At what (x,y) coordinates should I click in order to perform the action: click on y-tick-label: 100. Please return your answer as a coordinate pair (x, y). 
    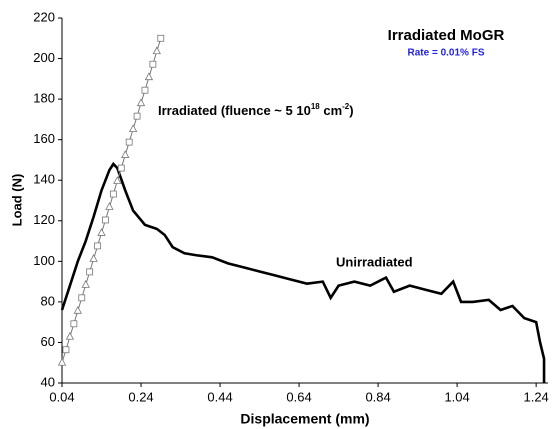
    Looking at the image, I should click on (44, 260).